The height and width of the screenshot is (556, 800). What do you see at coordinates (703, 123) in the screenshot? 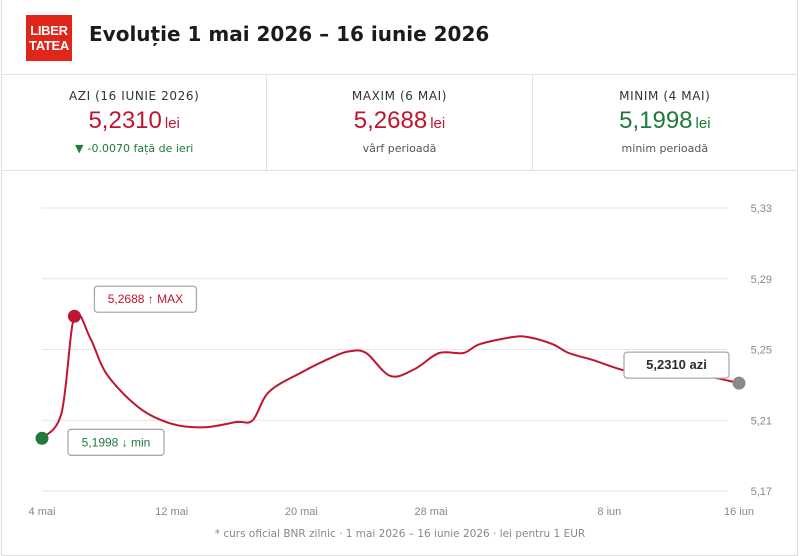
I see `stat-min-unit: lei` at bounding box center [703, 123].